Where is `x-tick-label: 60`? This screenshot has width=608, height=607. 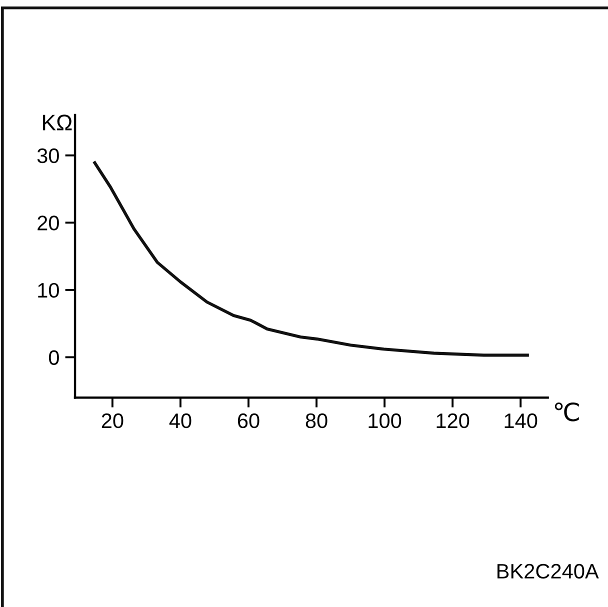
x-tick-label: 60 is located at coordinates (249, 420).